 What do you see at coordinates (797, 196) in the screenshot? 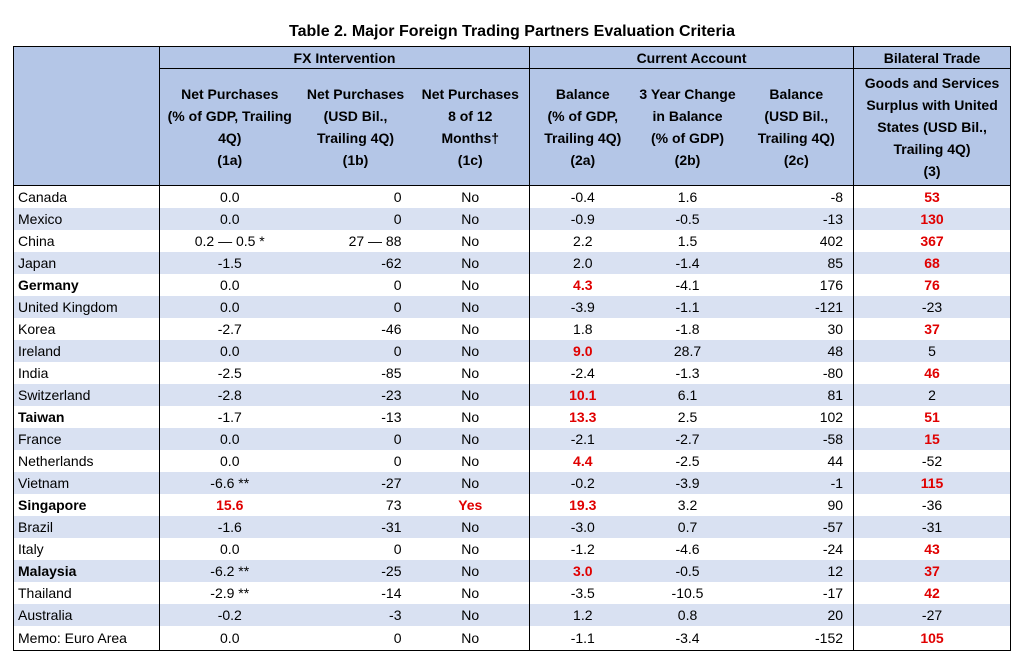
I see `value-cell-c2c: -8` at bounding box center [797, 196].